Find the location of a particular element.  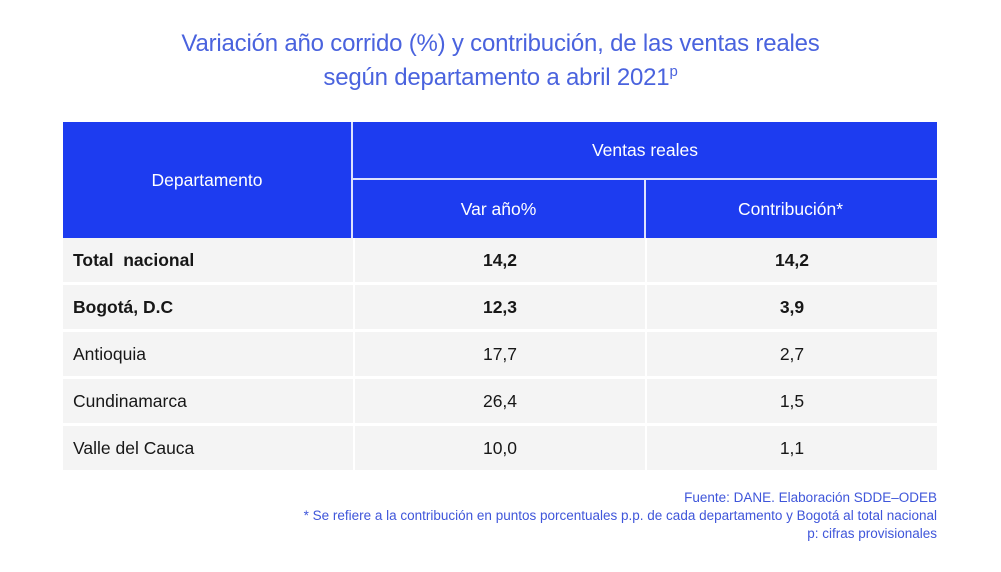

header-var-ano: Var año% is located at coordinates (498, 208).